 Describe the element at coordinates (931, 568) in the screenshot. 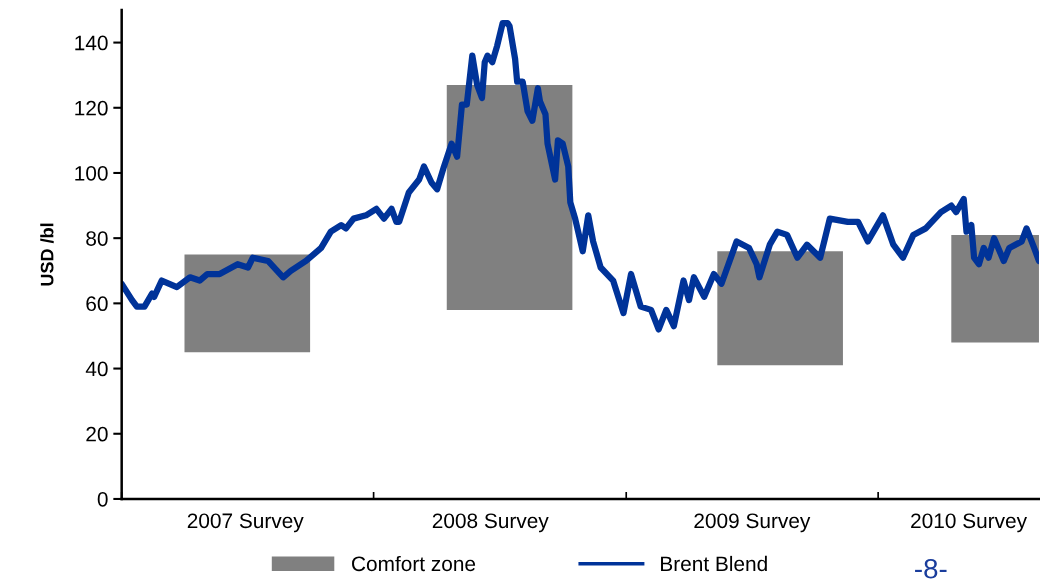

I see `text: -8-` at that location.